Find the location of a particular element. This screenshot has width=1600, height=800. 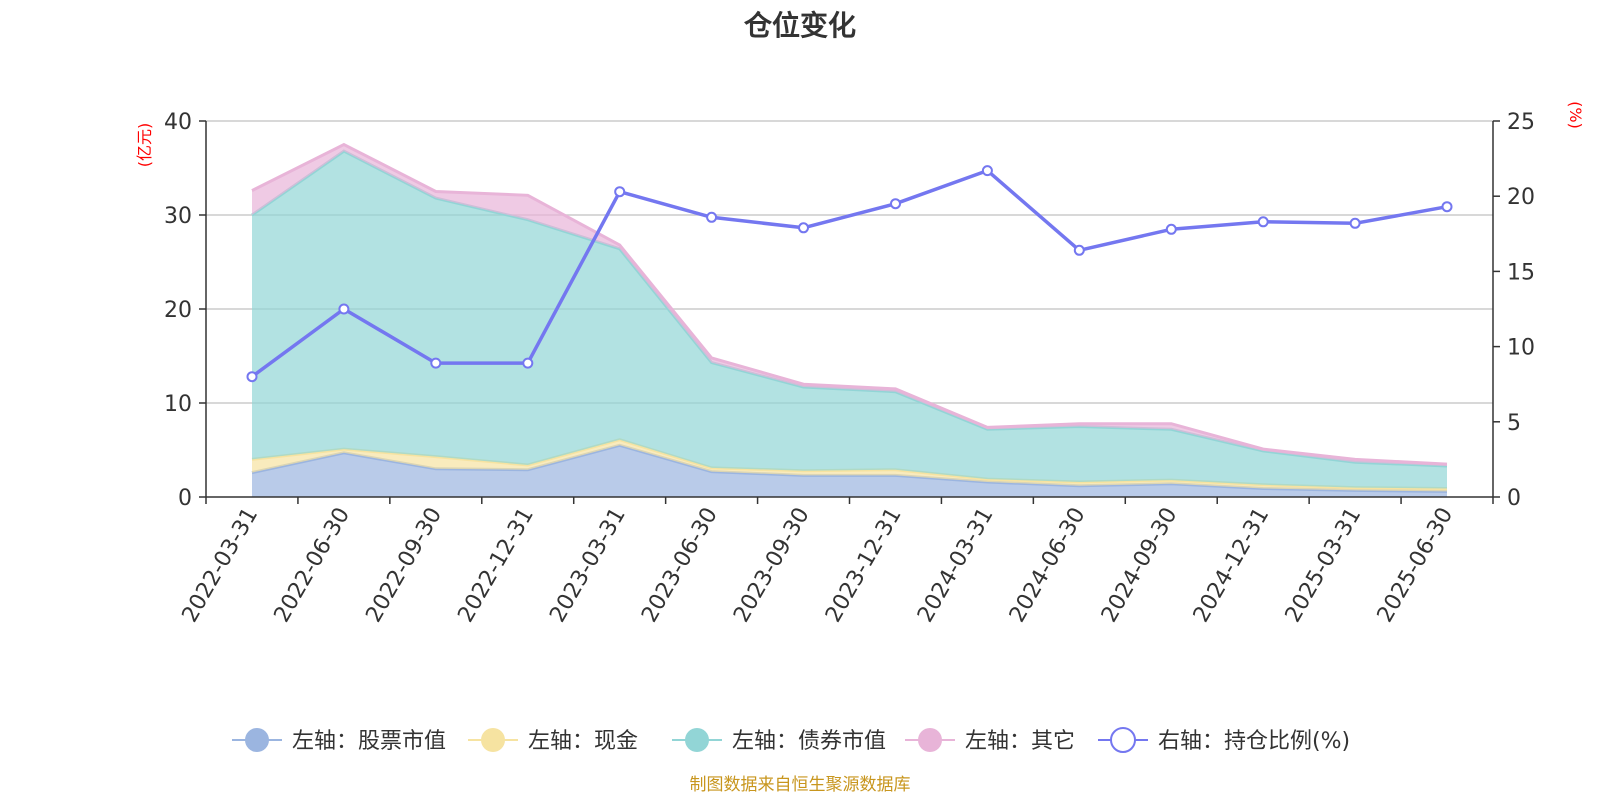

left-tick-label: 0 is located at coordinates (185, 498).